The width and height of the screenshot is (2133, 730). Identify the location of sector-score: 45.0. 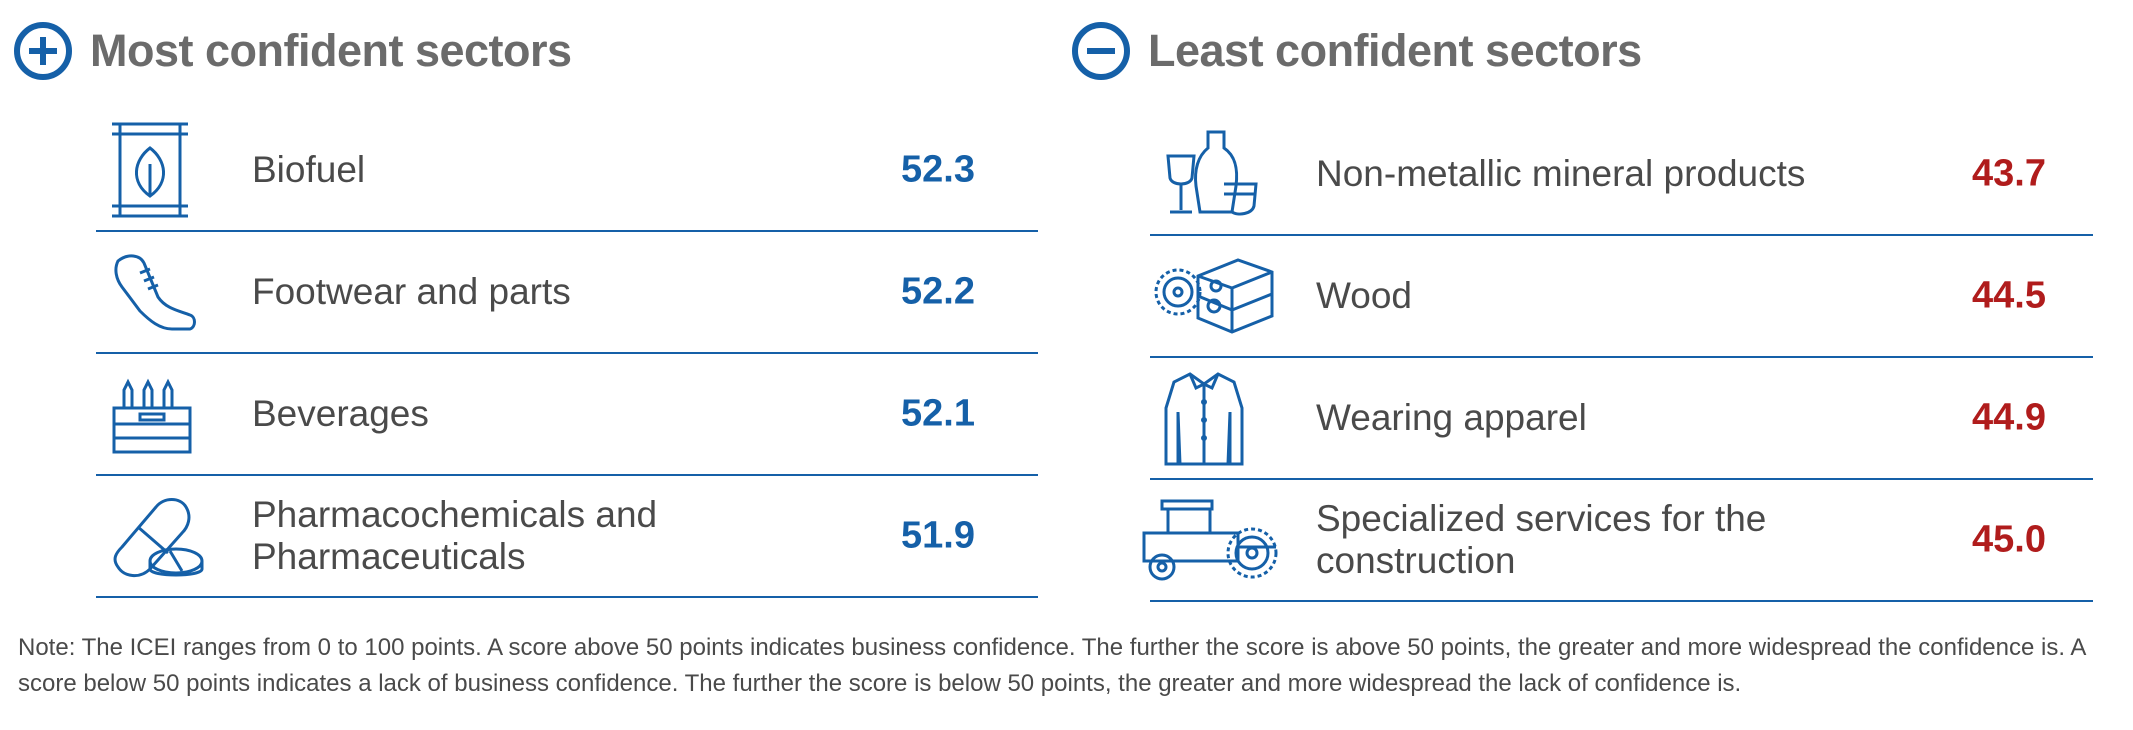
(2009, 539).